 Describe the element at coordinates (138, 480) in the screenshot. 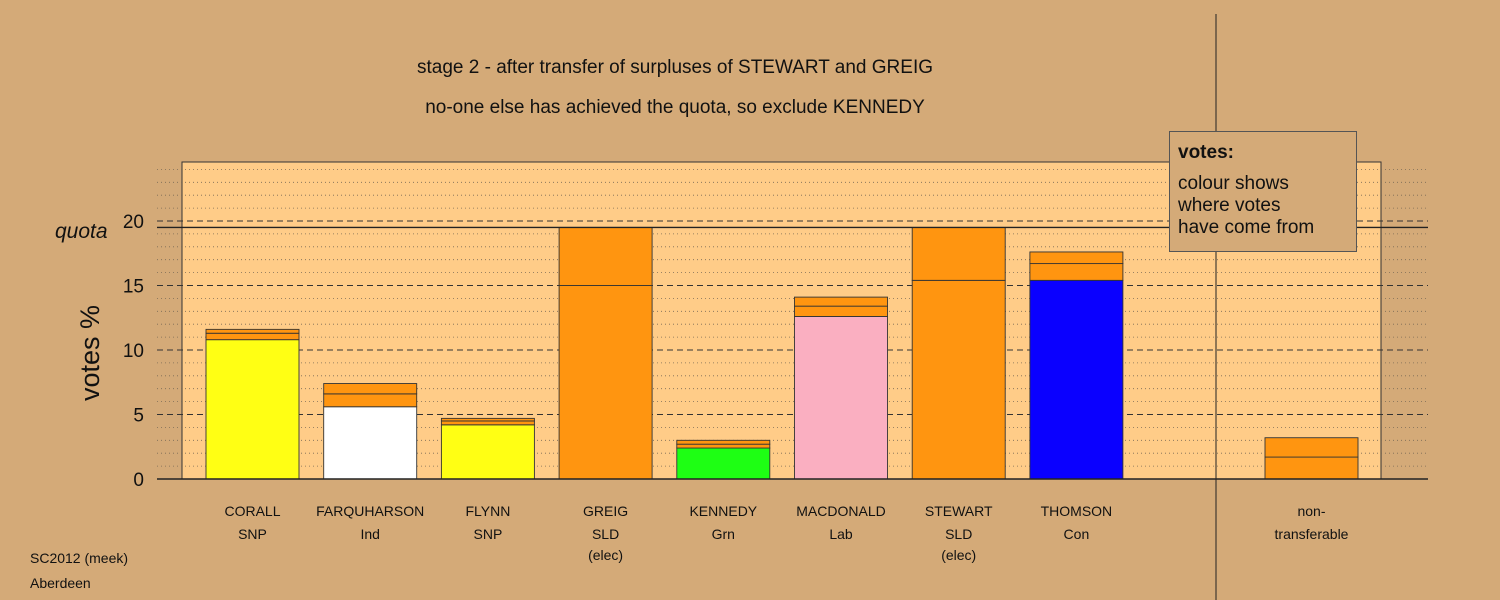

I see `y-tick-label: 0` at that location.